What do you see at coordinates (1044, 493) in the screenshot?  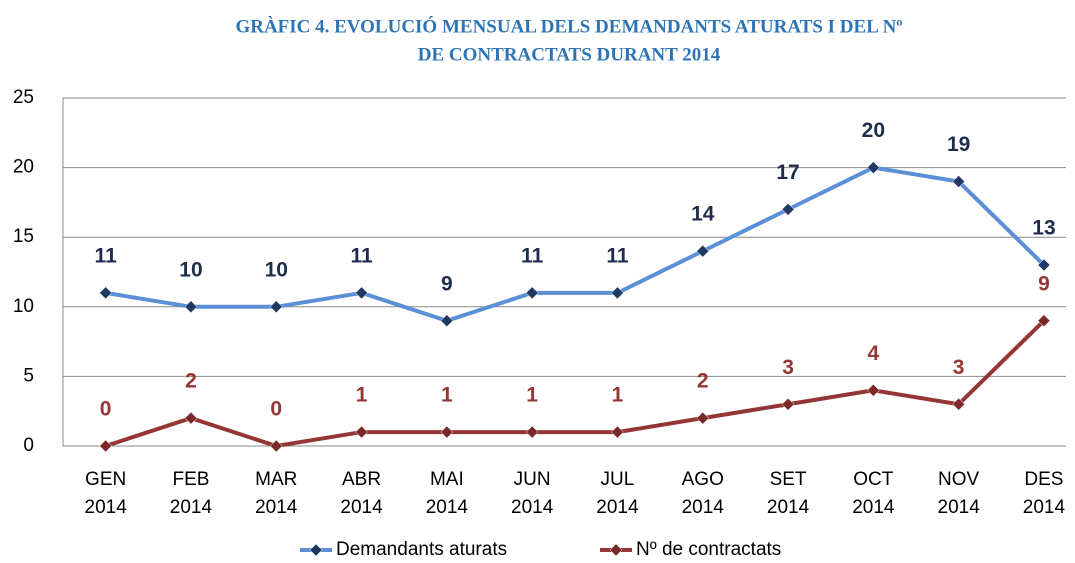 I see `x-tick-label: DES 2014` at bounding box center [1044, 493].